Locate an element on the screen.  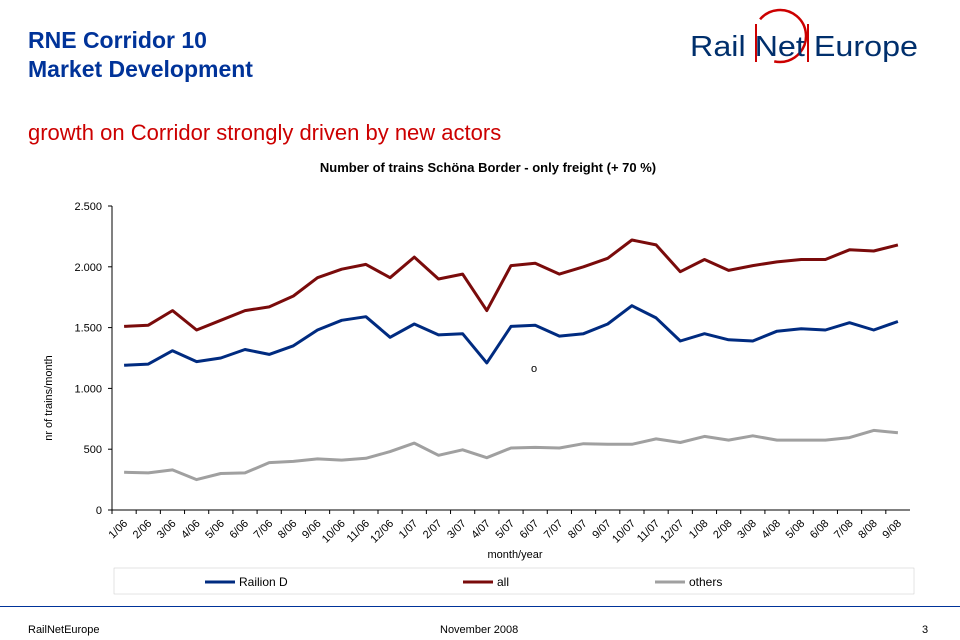
x-tick-label: 4/08 is located at coordinates (771, 530).